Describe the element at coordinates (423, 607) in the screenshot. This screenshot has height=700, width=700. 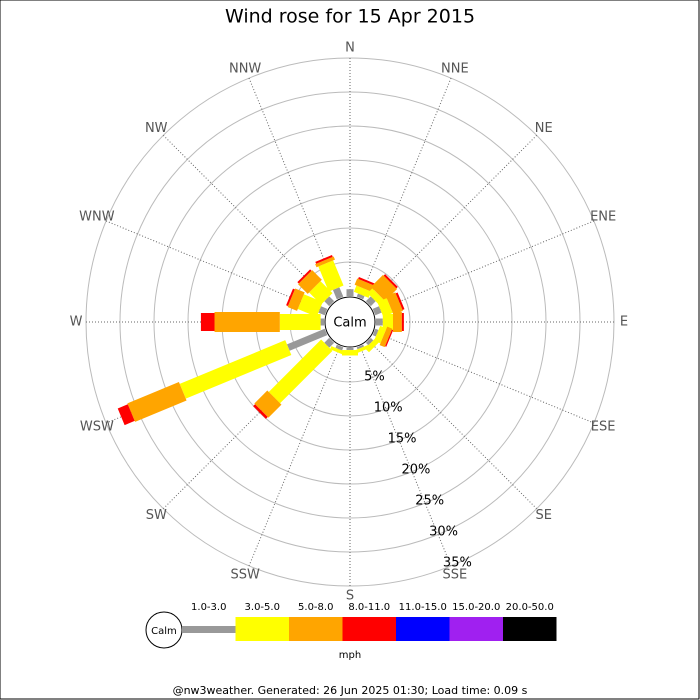
I see `legend-label: 11.0-15.0` at that location.